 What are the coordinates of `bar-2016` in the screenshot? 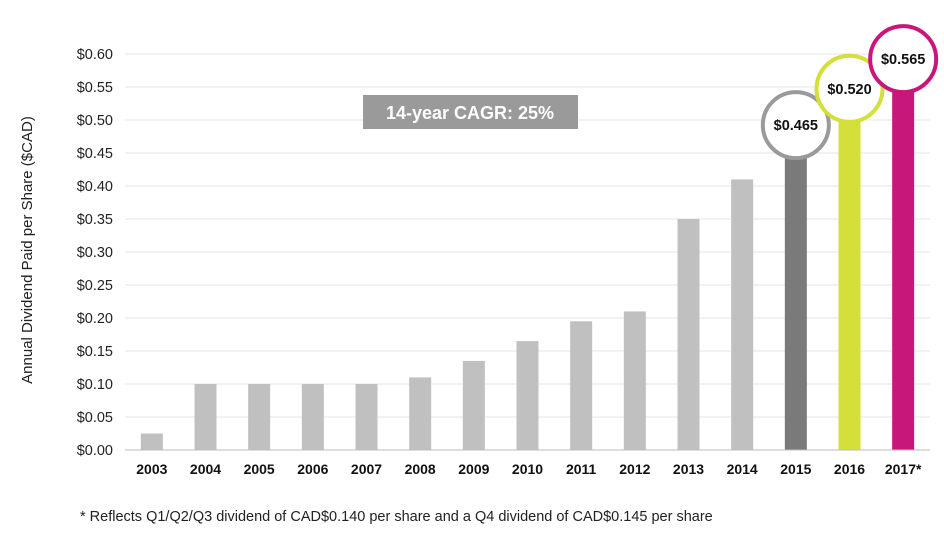 It's located at (849, 278).